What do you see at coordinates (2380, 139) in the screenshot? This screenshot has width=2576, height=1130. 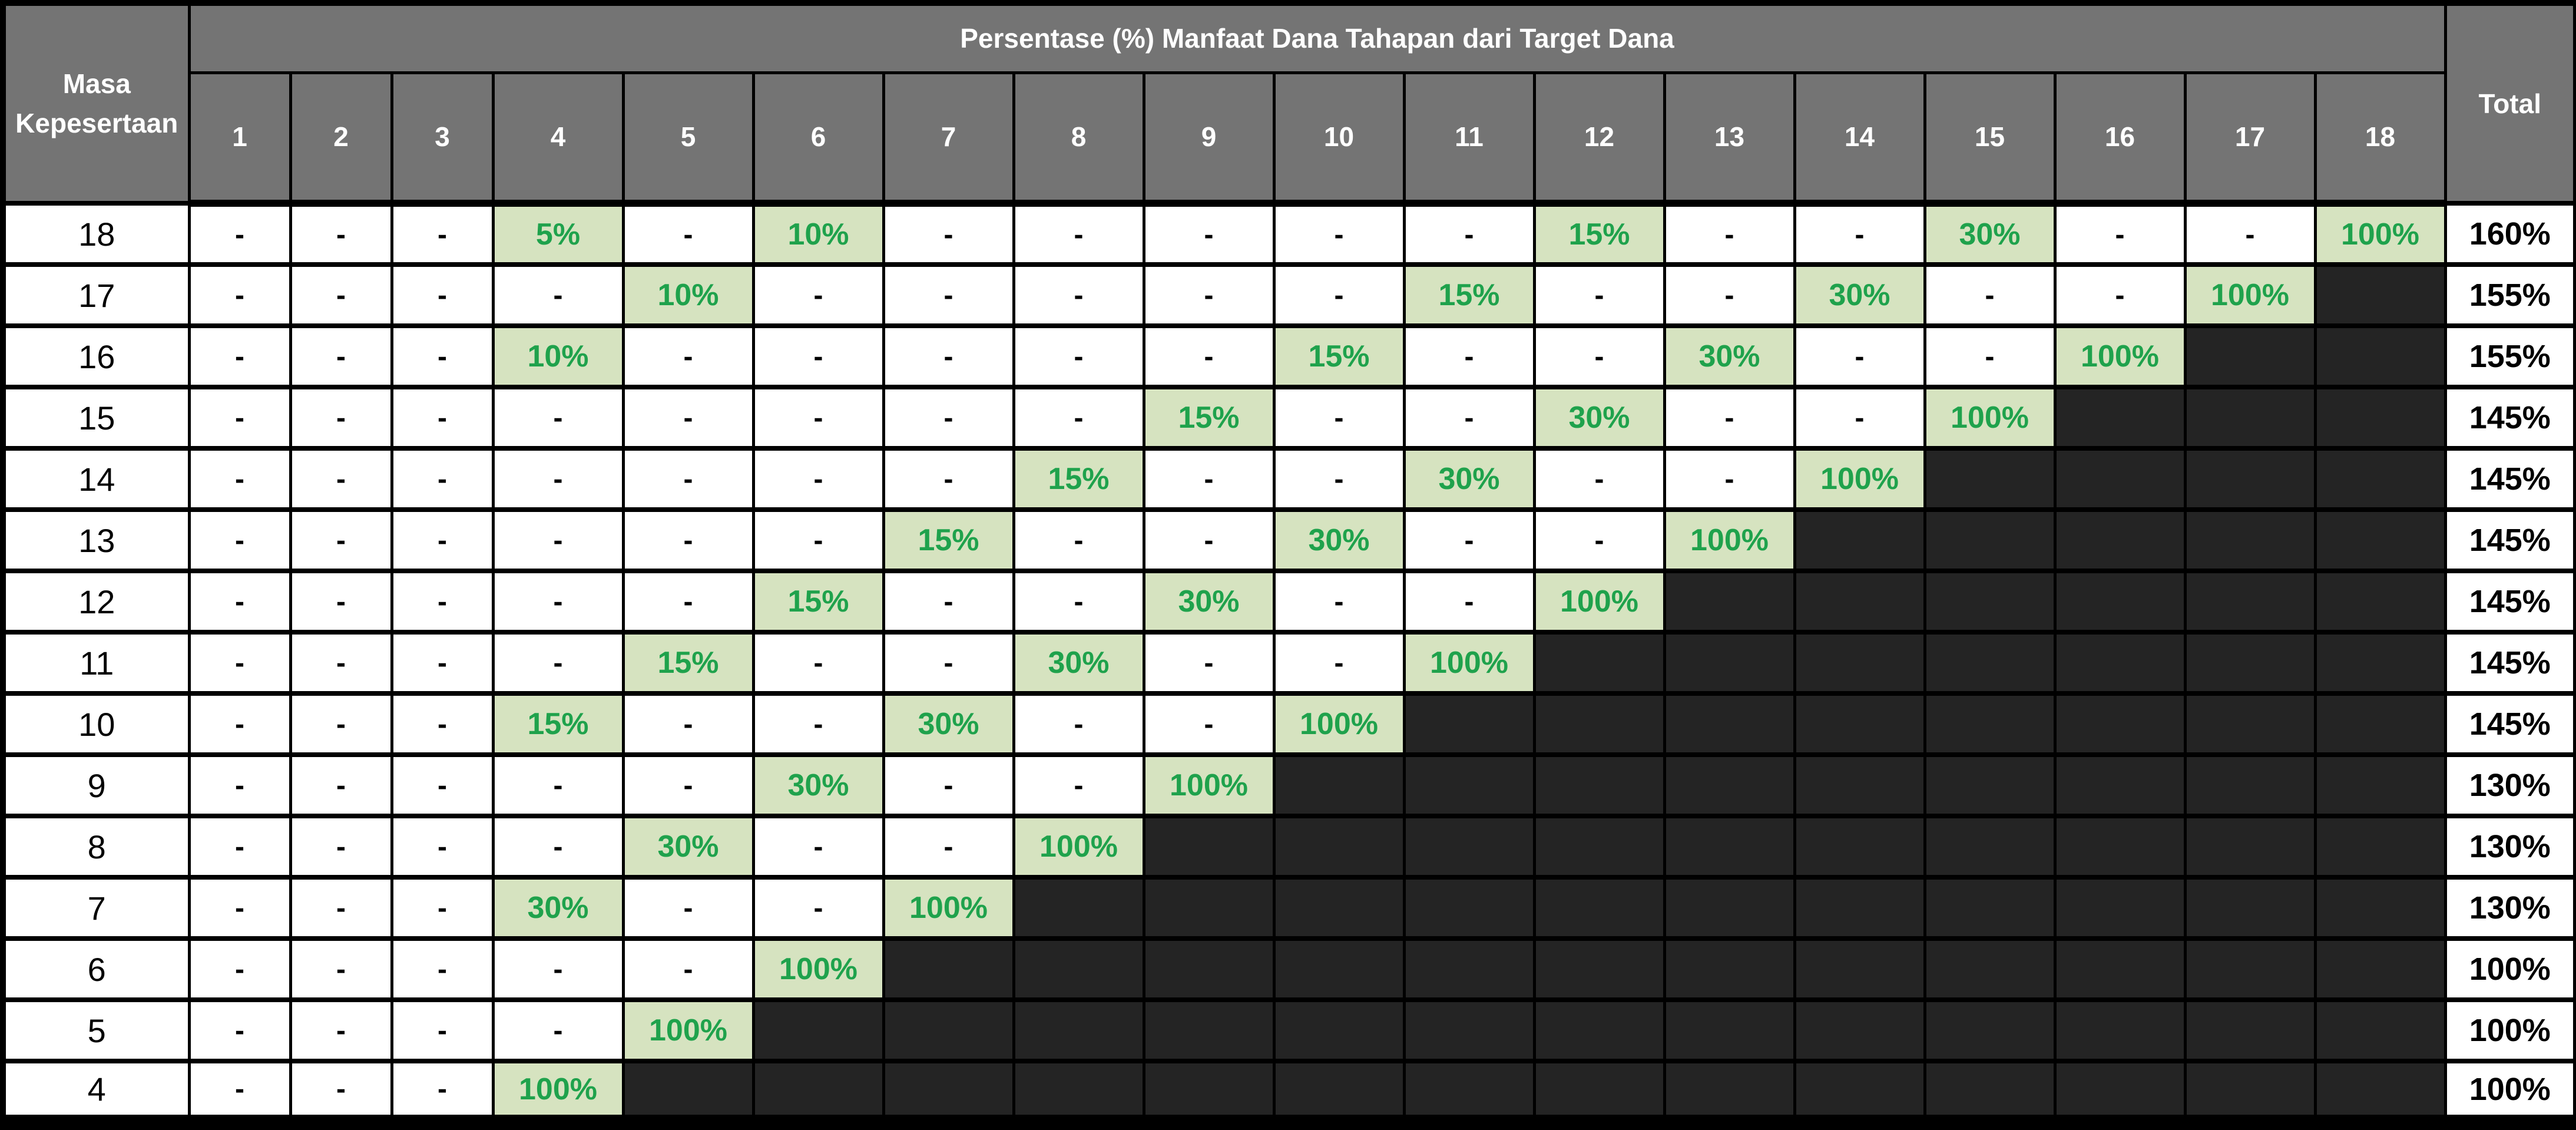 I see `column-header-18: 18` at bounding box center [2380, 139].